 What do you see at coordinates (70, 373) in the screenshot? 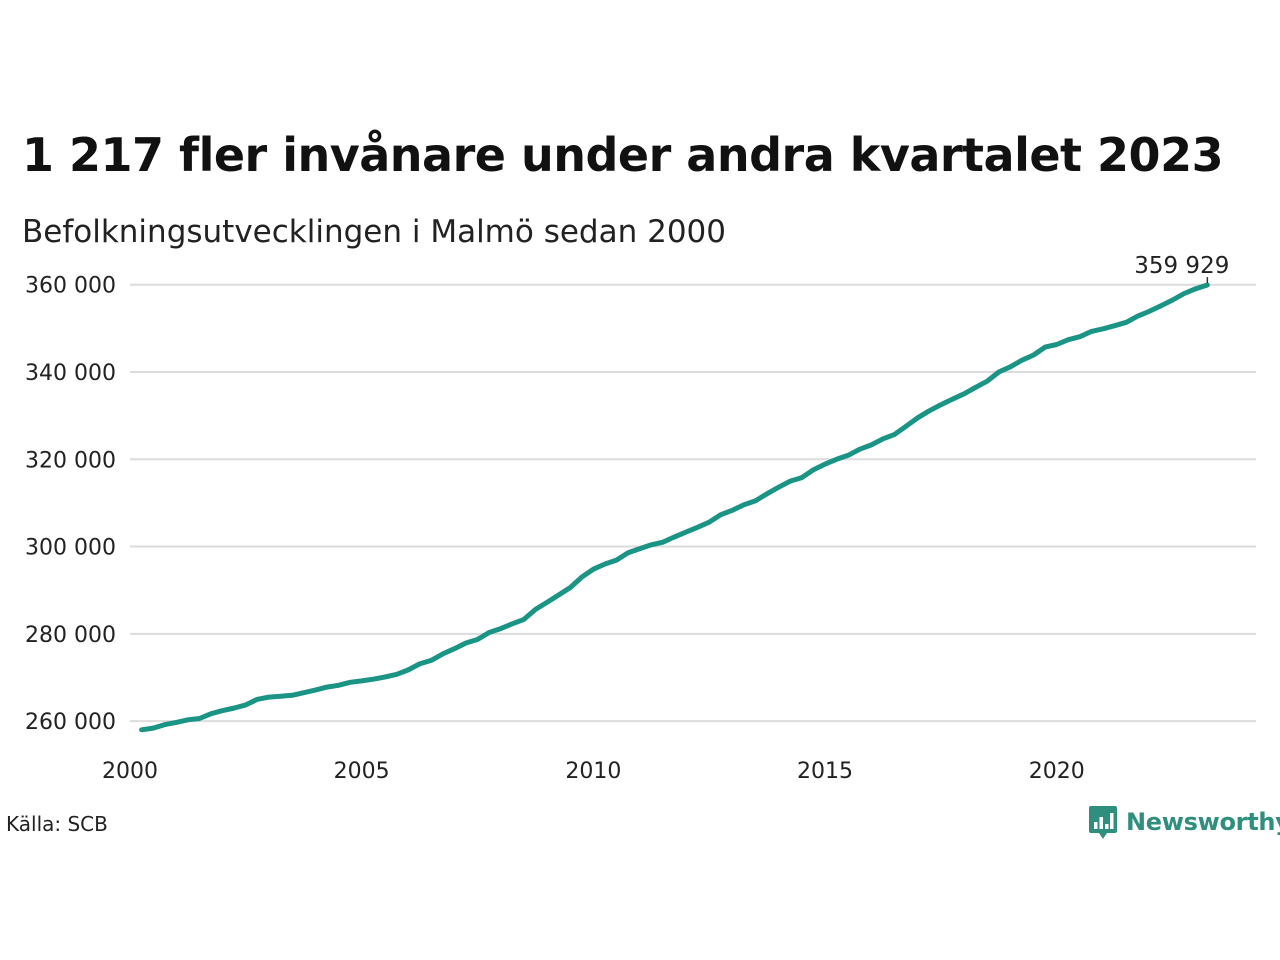
I see `y-tick-label: 340 000` at bounding box center [70, 373].